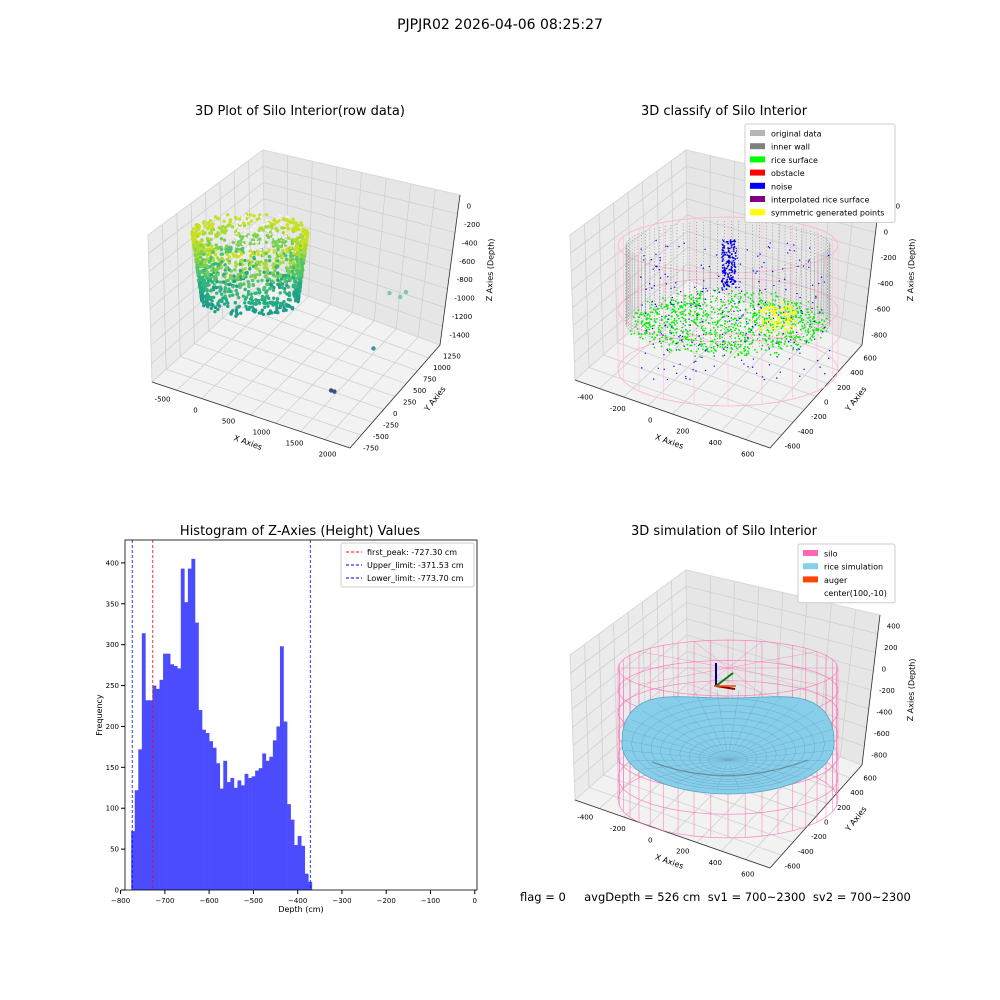  I want to click on histogram-x-tick-label: −700, so click(164, 901).